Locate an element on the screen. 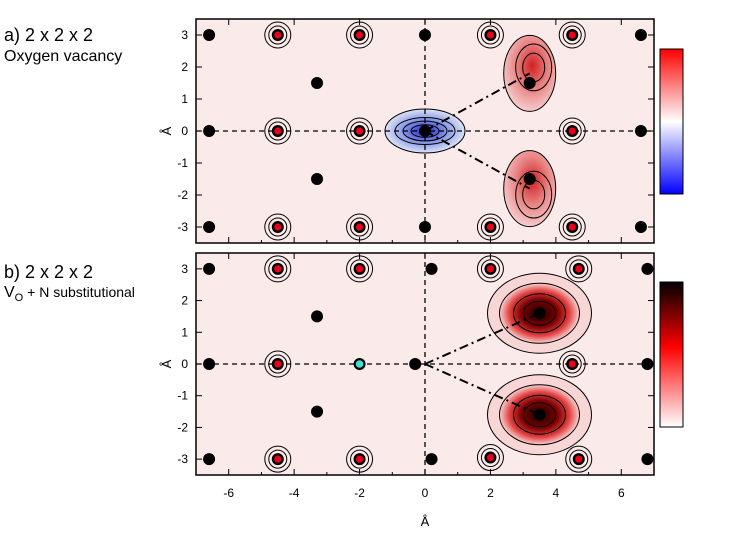 This screenshot has height=535, width=747. x-tick-label: -6 is located at coordinates (228, 493).